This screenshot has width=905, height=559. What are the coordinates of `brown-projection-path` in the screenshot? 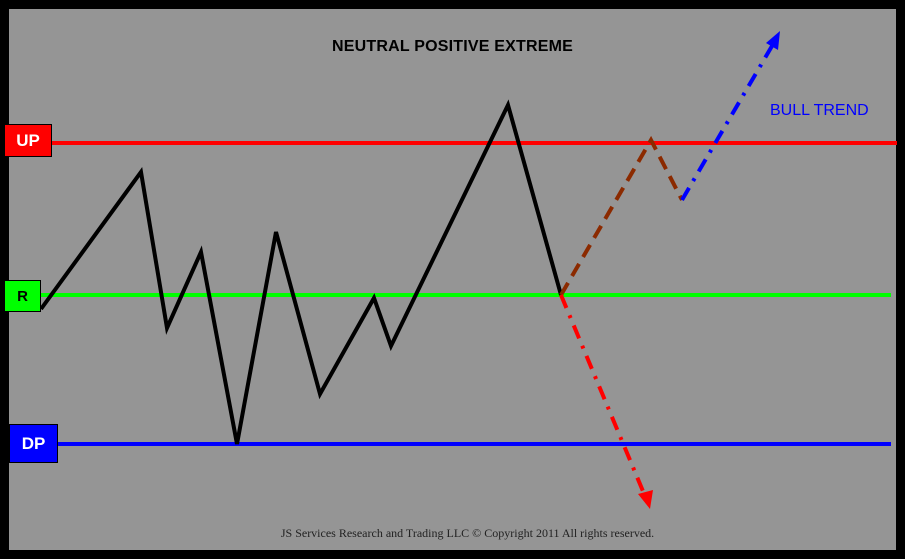 It's located at (621, 216).